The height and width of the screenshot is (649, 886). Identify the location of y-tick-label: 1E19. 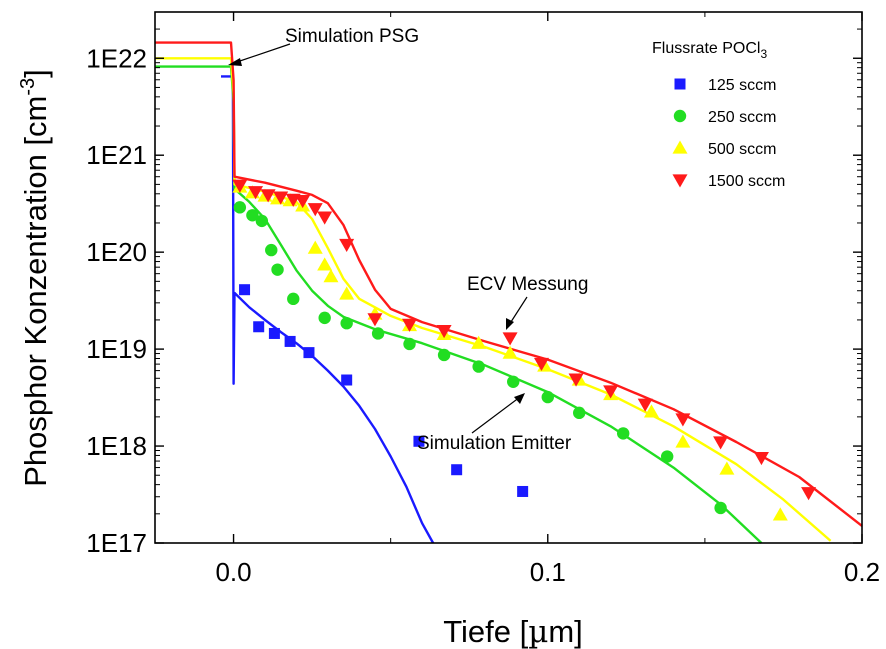
(116, 349).